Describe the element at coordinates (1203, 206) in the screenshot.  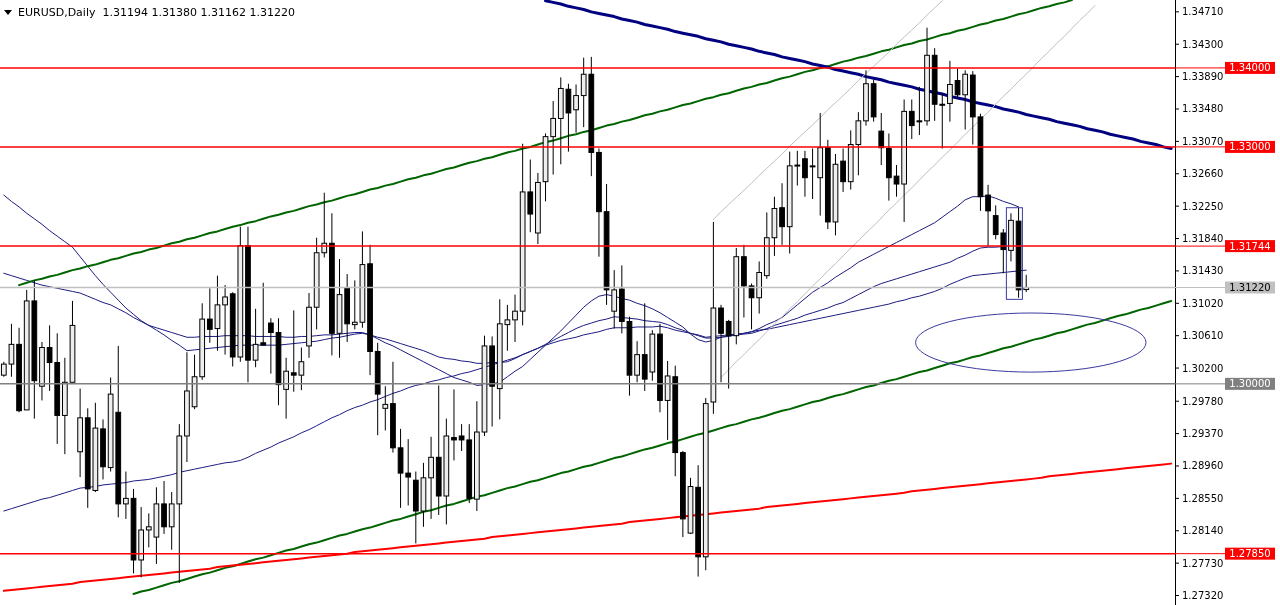
I see `y-tick-label: 1.32250` at that location.